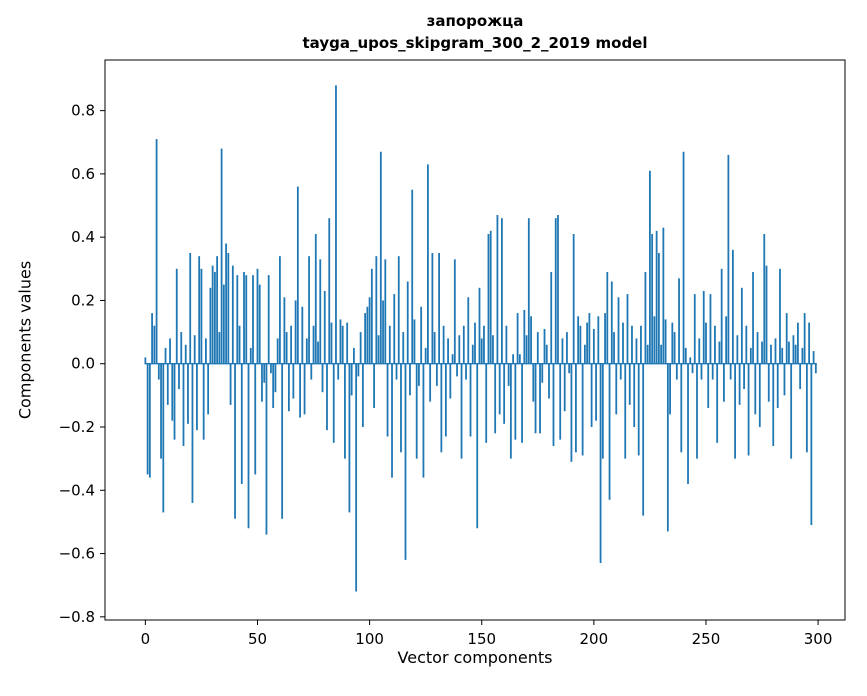 This screenshot has width=867, height=696. Describe the element at coordinates (594, 639) in the screenshot. I see `x-tick-label: 200` at that location.